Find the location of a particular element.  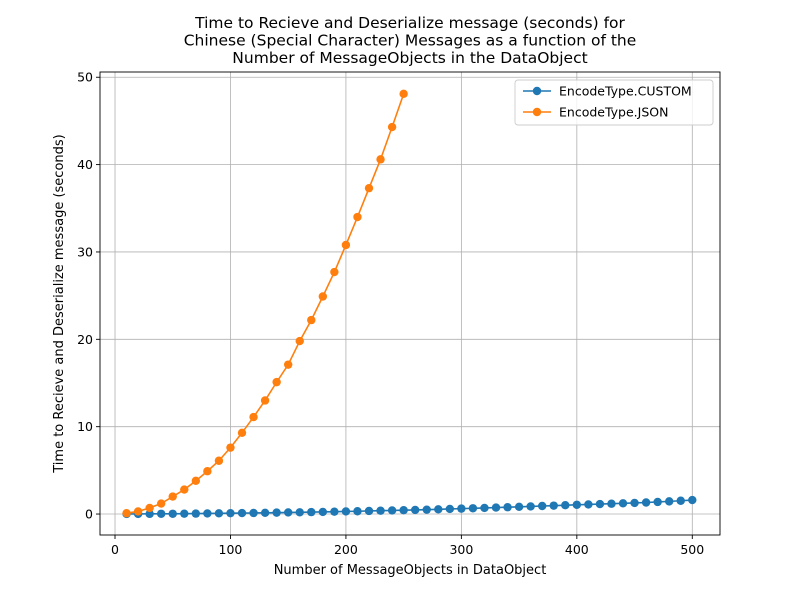

y-tick-label: 30 is located at coordinates (85, 251).